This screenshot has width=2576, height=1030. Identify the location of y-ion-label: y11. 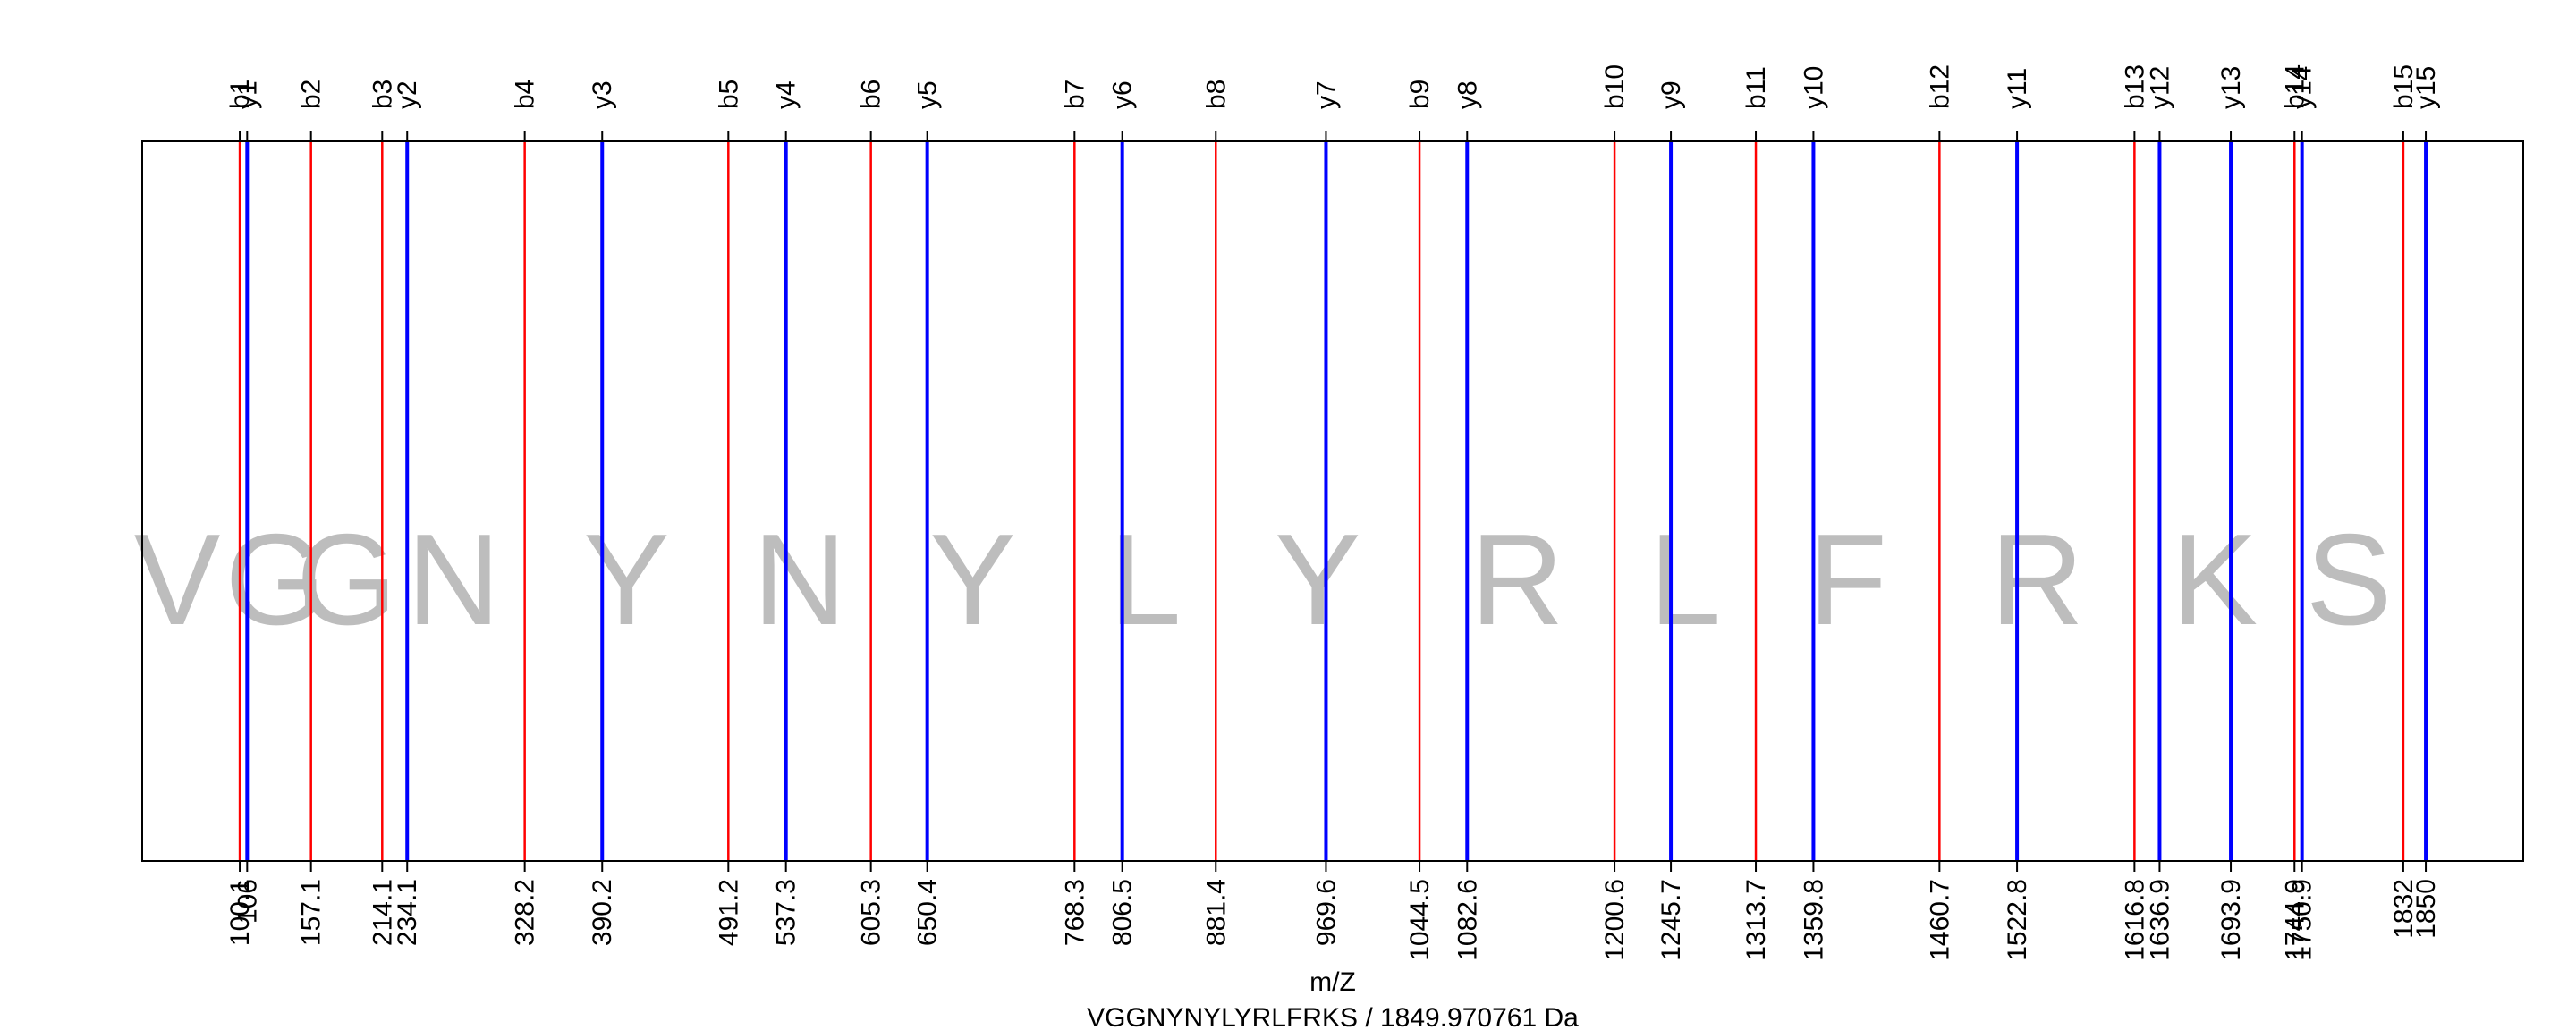
(2017, 88).